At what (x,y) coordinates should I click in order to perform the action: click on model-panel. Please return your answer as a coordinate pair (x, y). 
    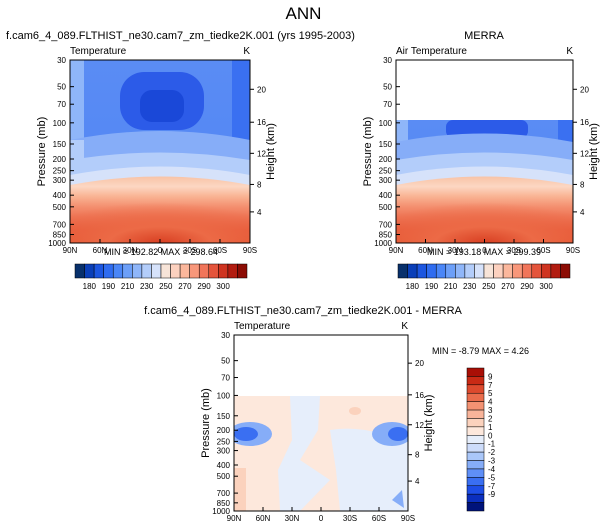
    Looking at the image, I should click on (160, 151).